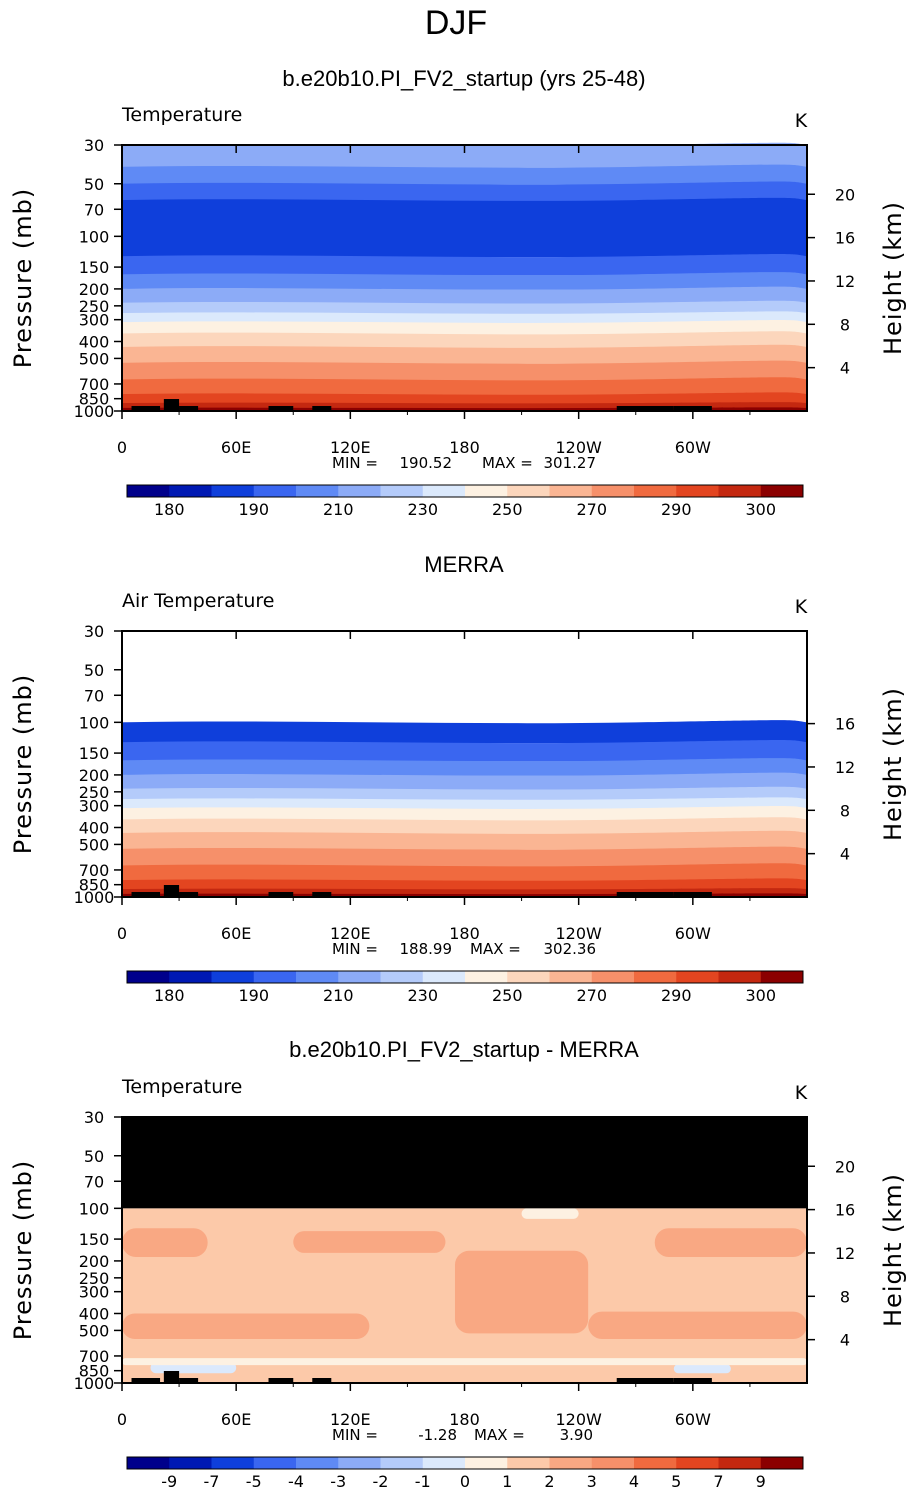 This screenshot has width=913, height=1498. I want to click on y-tick-label: 250, so click(94, 1278).